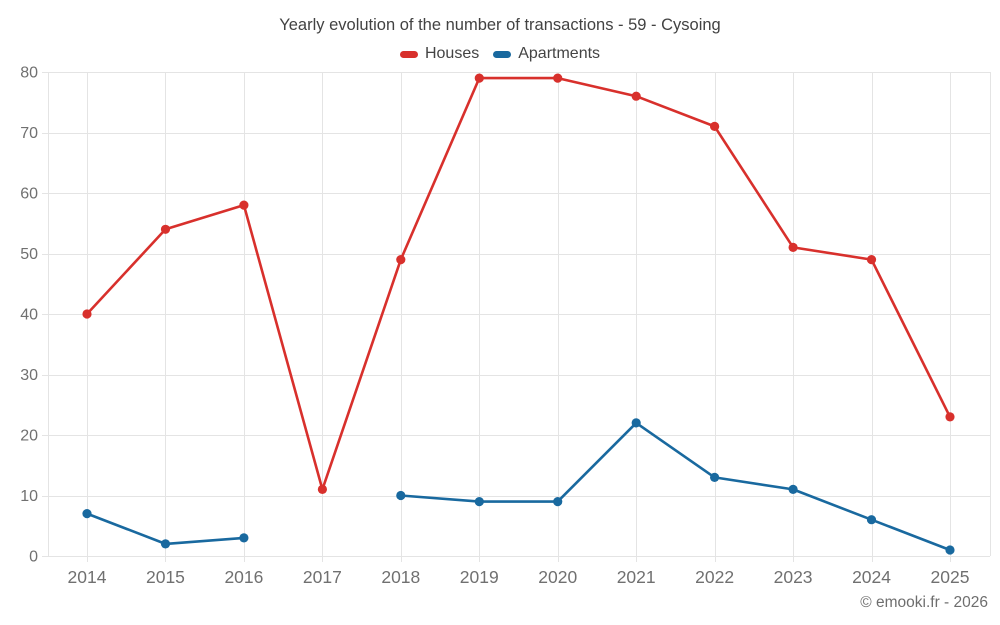  What do you see at coordinates (950, 577) in the screenshot?
I see `x-tick-label: 2025` at bounding box center [950, 577].